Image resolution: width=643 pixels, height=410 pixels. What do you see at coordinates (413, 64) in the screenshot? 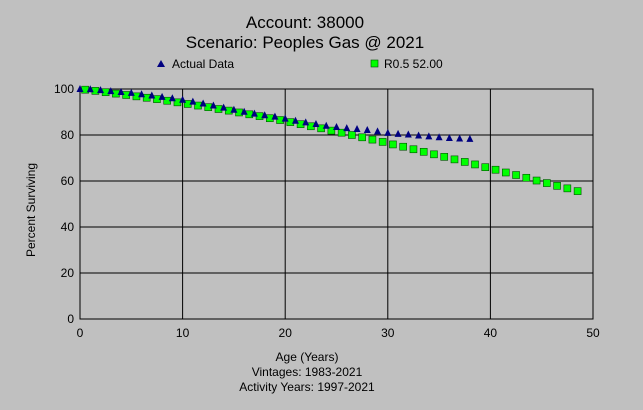
I see `legend-label-r05: R0.5 52.00` at bounding box center [413, 64].